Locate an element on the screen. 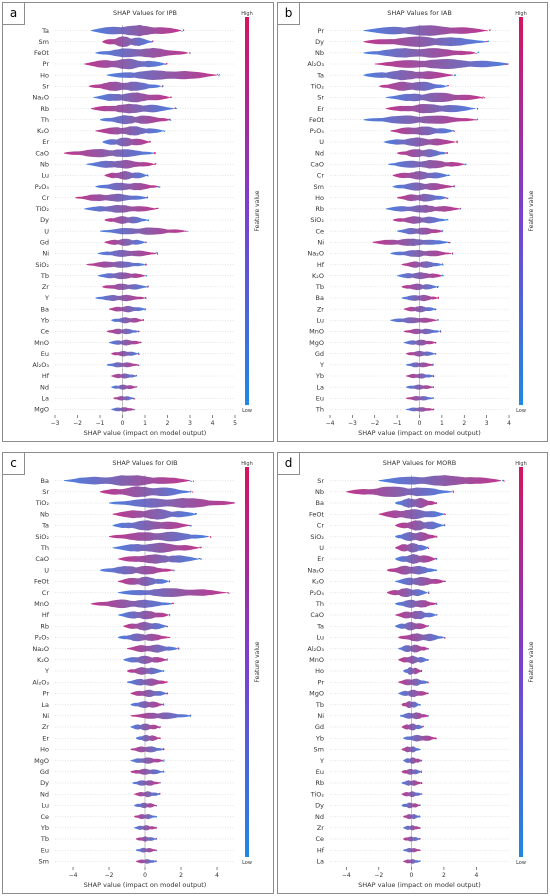 The height and width of the screenshot is (896, 550). violin-Ce is located at coordinates (122, 331).